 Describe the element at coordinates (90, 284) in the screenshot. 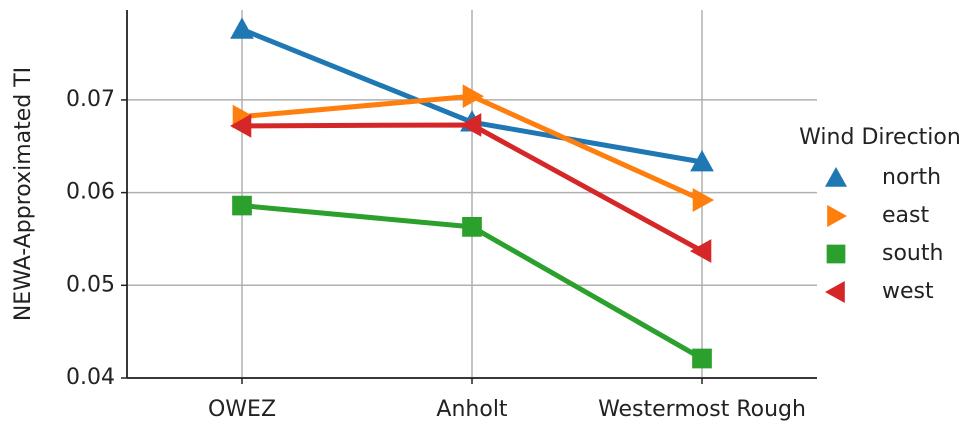

I see `y-tick-label: 0.05` at that location.